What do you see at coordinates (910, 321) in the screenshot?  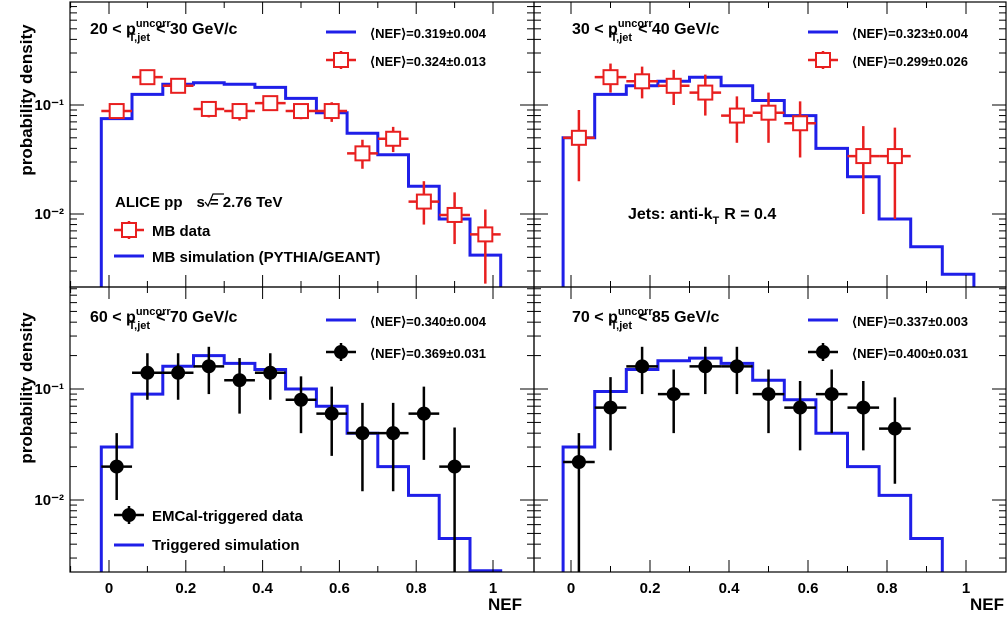 I see `legend-sim-mean-bottom-right: ⟨NEF⟩=0.337±0.003` at bounding box center [910, 321].